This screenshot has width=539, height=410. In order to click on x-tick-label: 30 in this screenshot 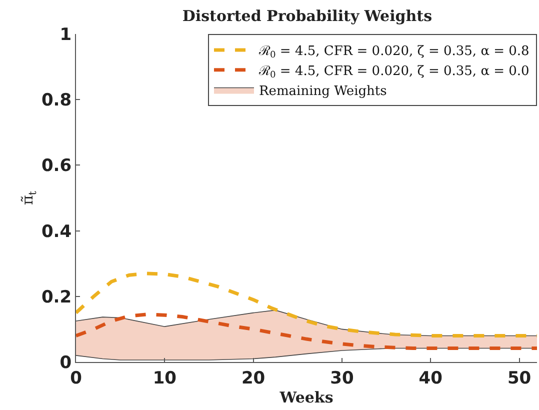, I will do `click(342, 378)`.